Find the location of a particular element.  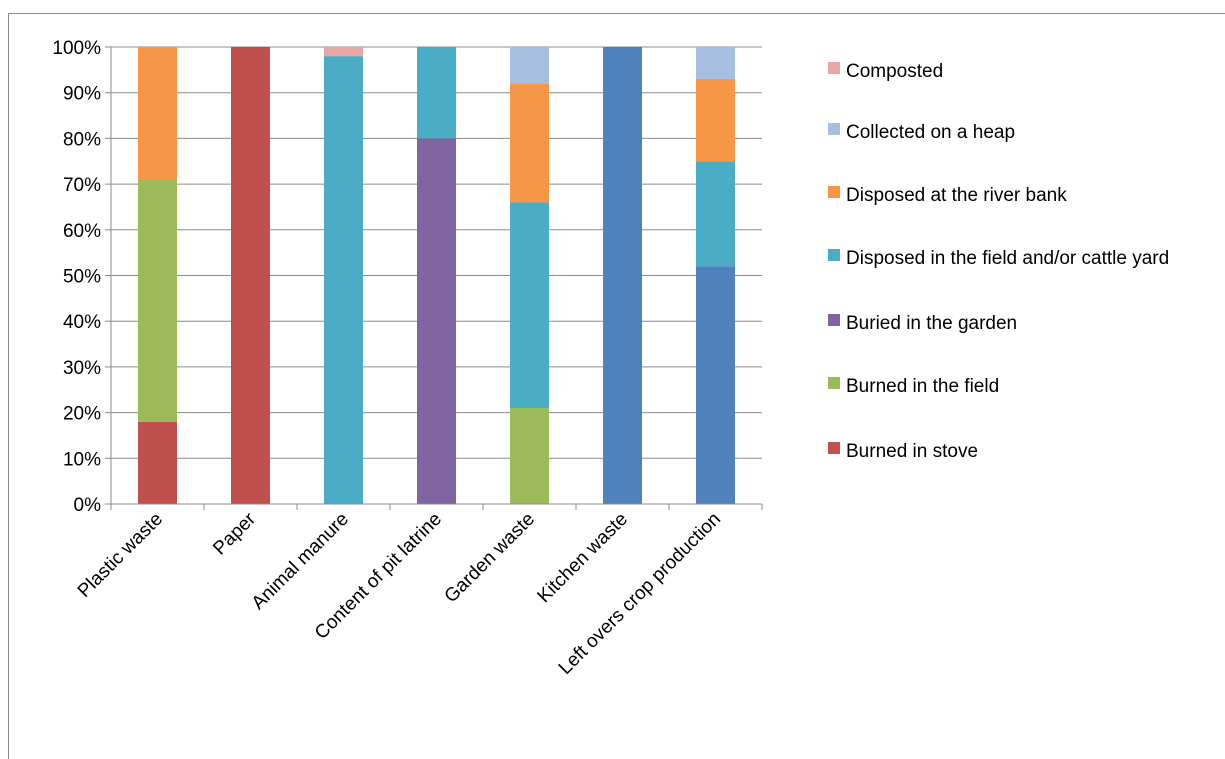

legend-label: Disposed in the field and/or cattle yard is located at coordinates (1007, 258).